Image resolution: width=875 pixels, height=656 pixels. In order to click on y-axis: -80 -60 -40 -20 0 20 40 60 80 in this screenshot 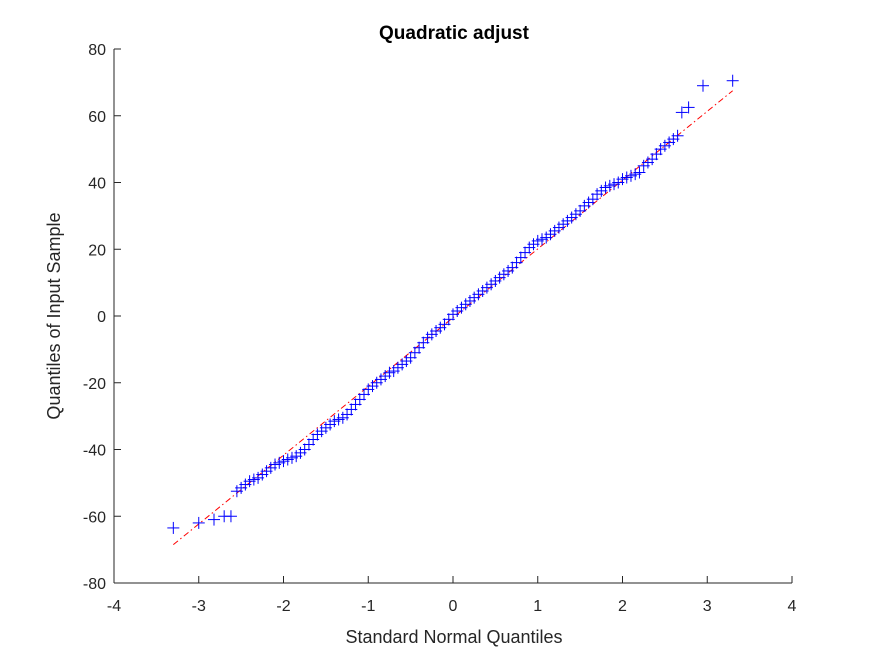, I will do `click(102, 317)`.